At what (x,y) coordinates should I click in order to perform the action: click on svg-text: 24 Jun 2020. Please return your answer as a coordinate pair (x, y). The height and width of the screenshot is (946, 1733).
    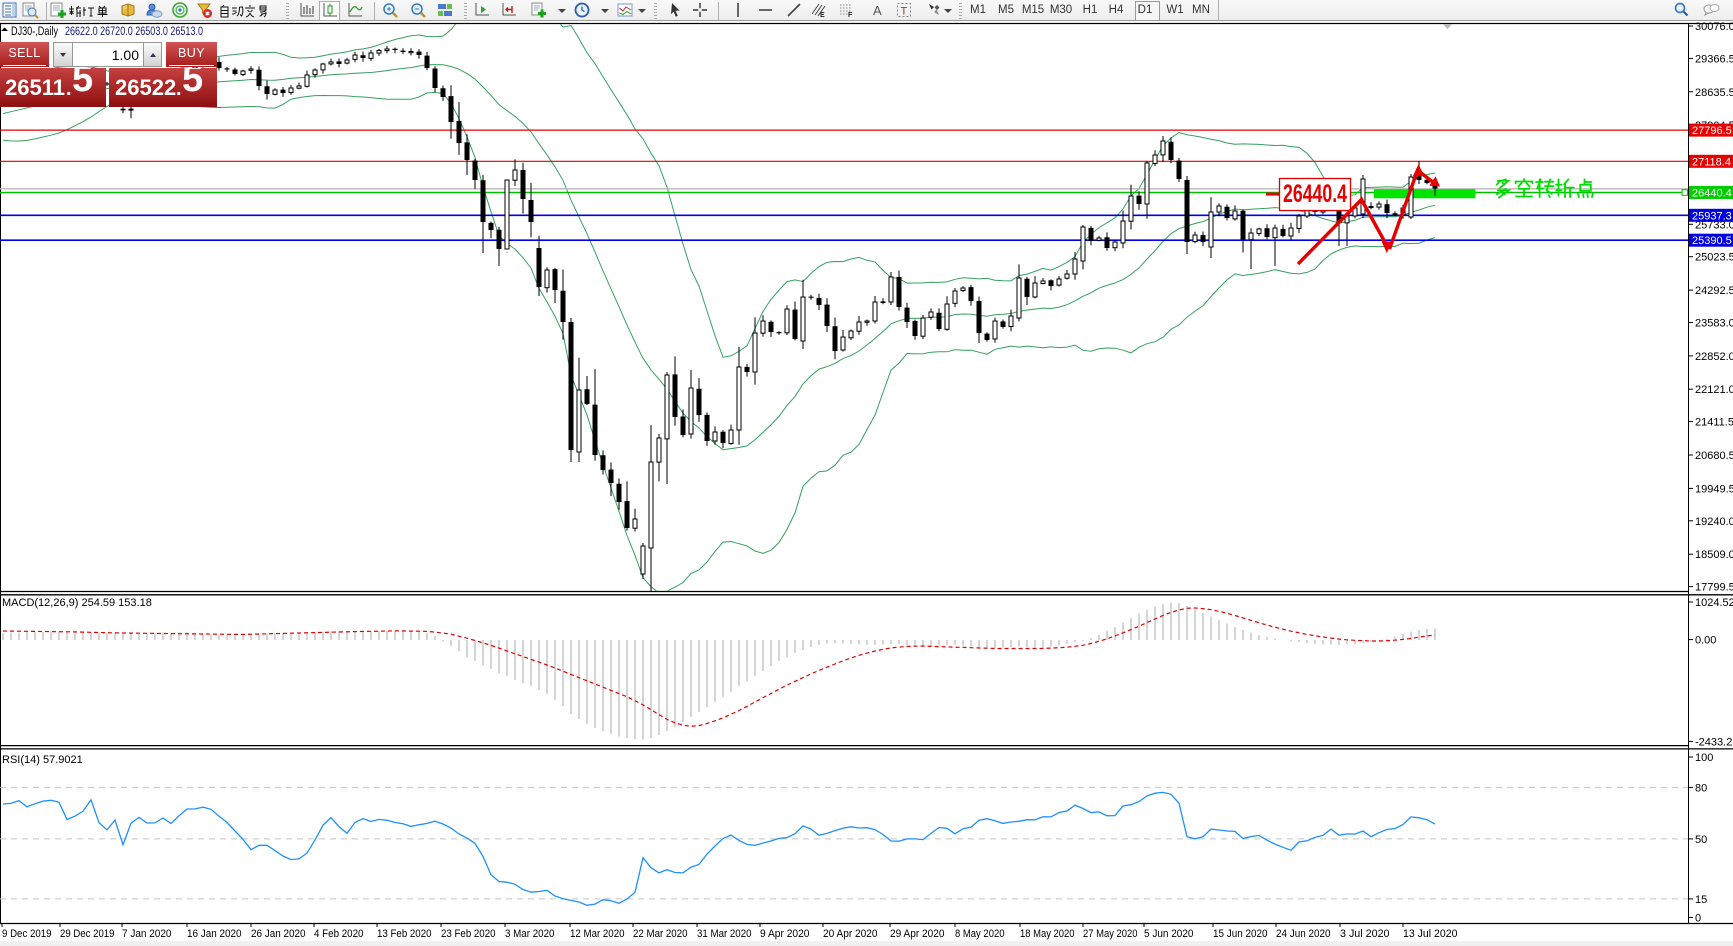
    Looking at the image, I should click on (1303, 934).